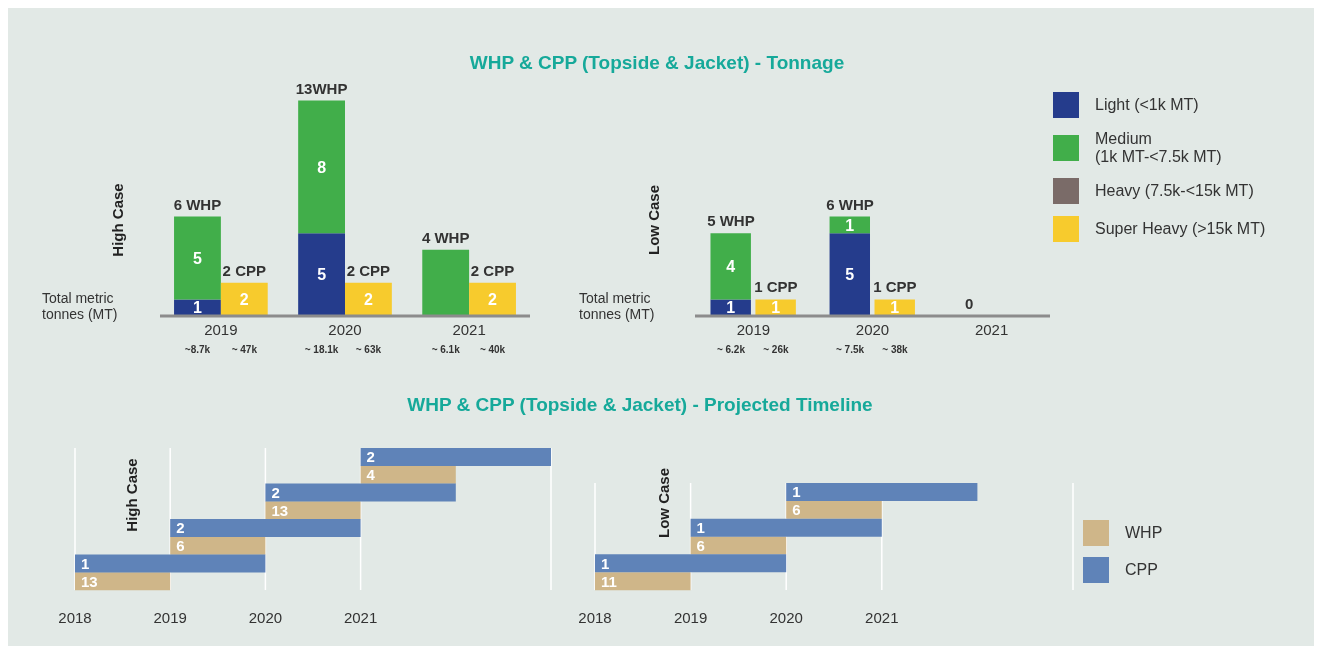  What do you see at coordinates (197, 350) in the screenshot?
I see `x-tick-label: ~8.7k` at bounding box center [197, 350].